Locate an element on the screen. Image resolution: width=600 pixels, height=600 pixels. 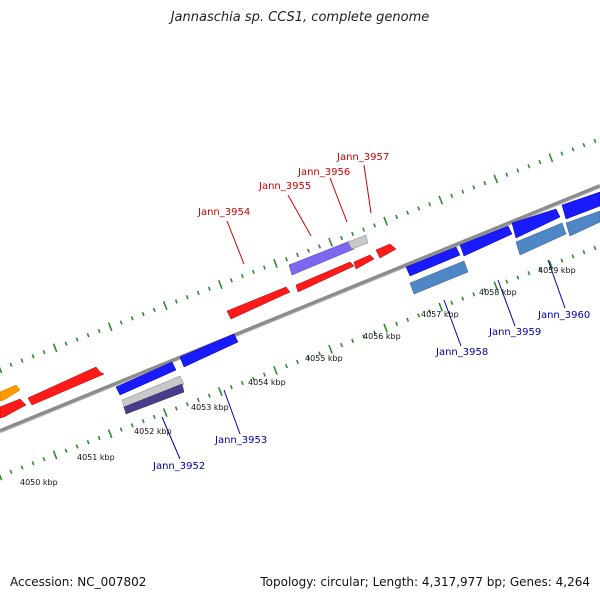
gene-label: Jann_3958 is located at coordinates (461, 352).